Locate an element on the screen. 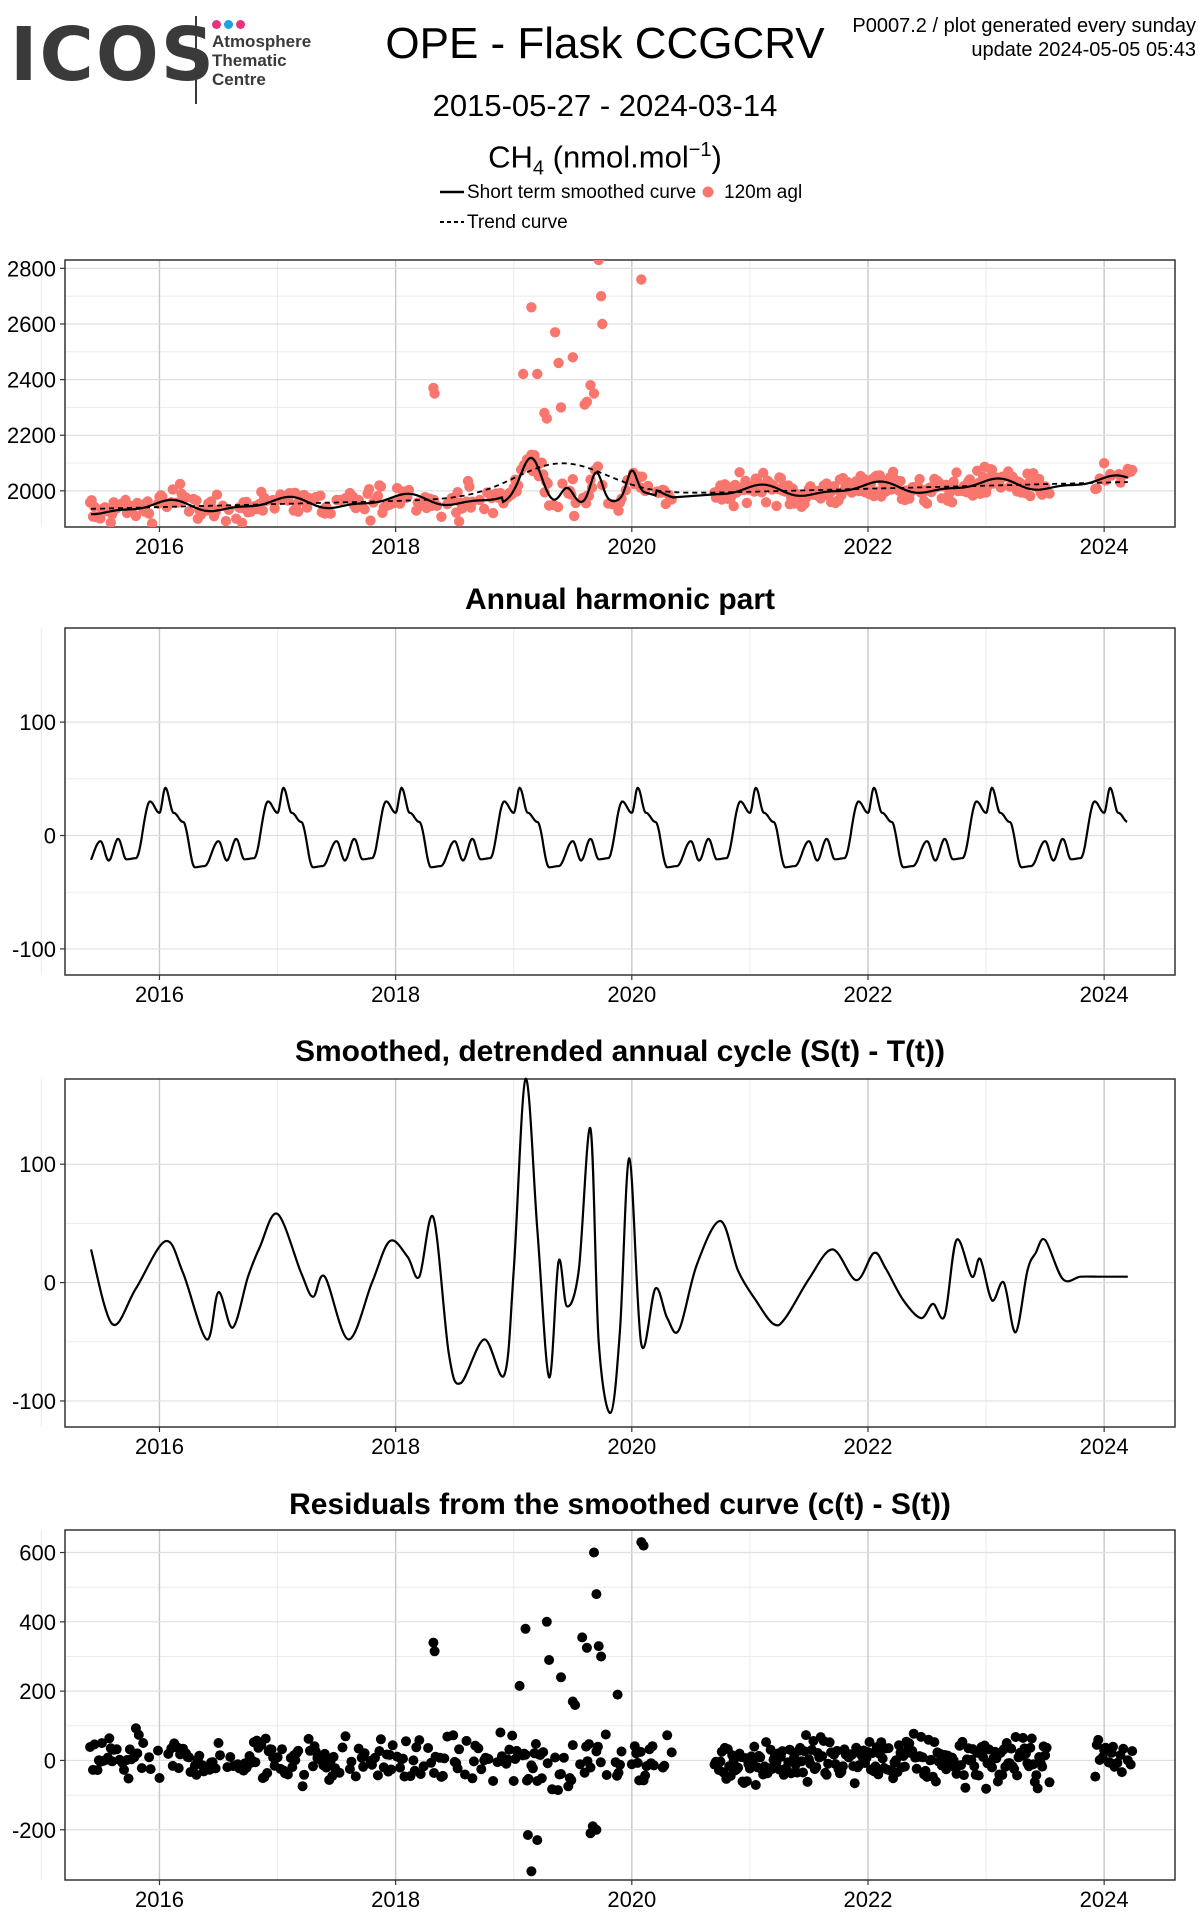 This screenshot has height=1920, width=1200. logo-subtitle: Atmosphere Thematic Centre is located at coordinates (261, 60).